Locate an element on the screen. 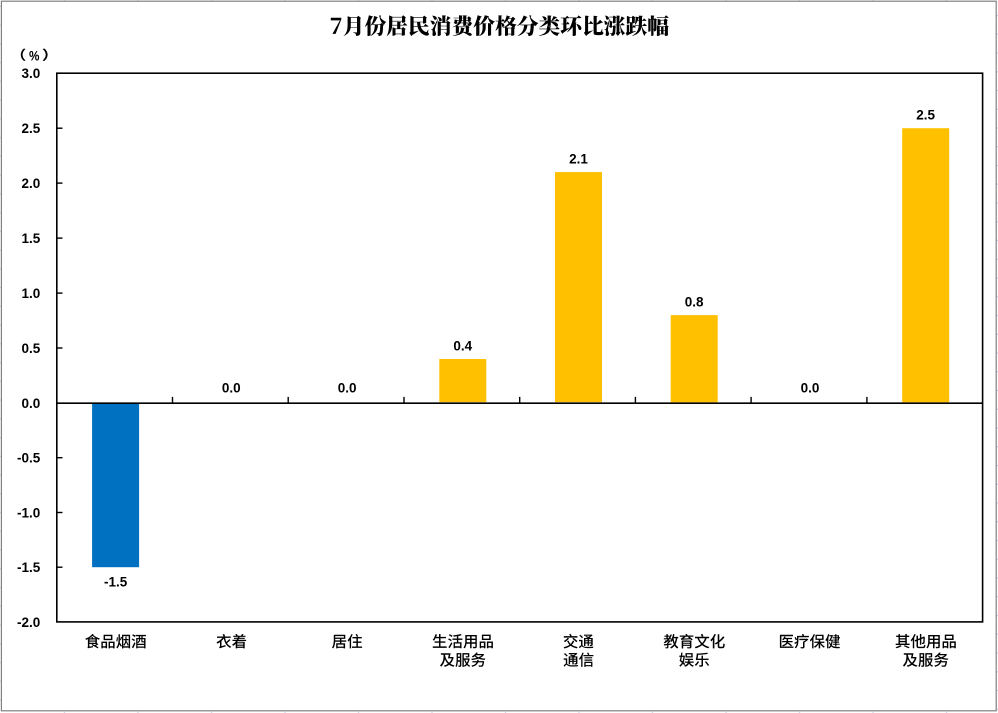 Image resolution: width=998 pixels, height=713 pixels. svg-text: -2.0 is located at coordinates (28, 622).